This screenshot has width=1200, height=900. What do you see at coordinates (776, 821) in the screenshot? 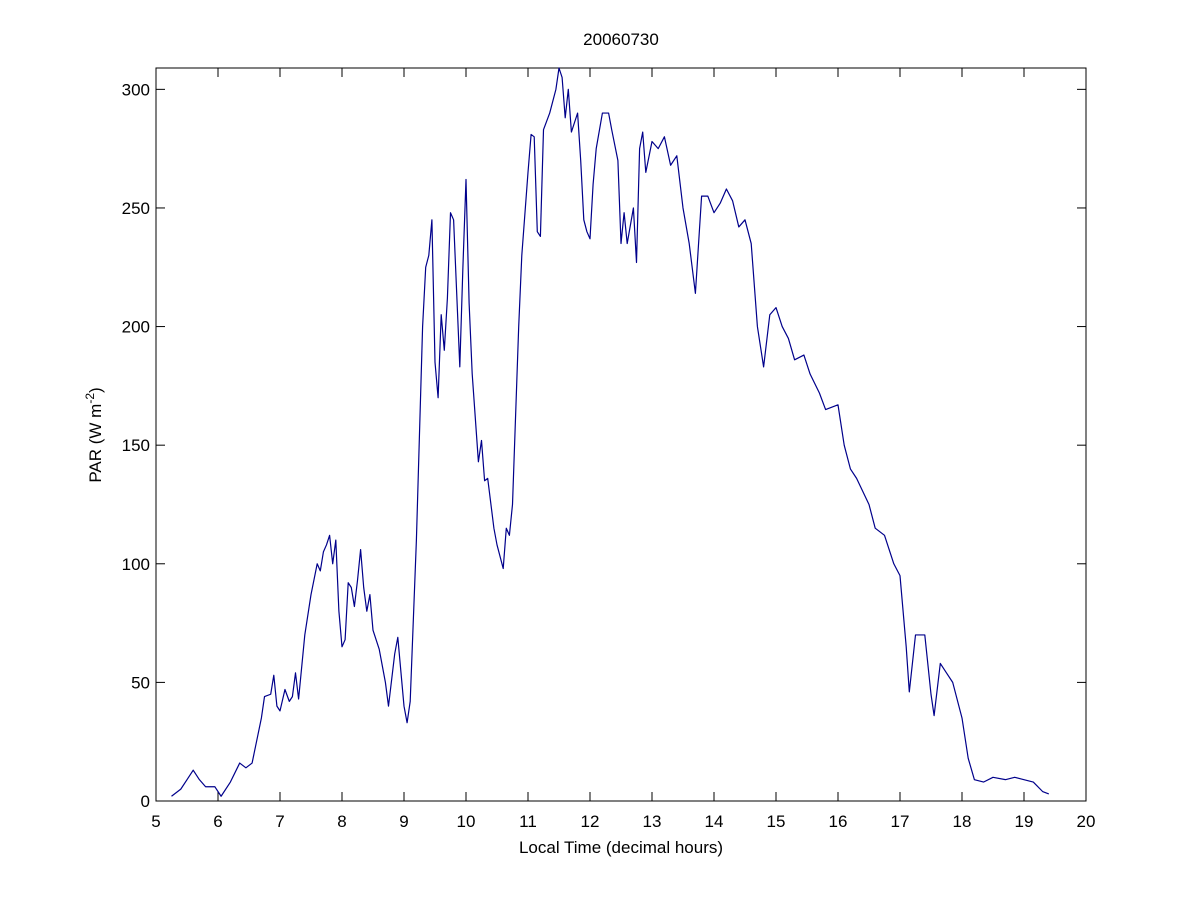
I see `x-tick-label: 15` at bounding box center [776, 821].